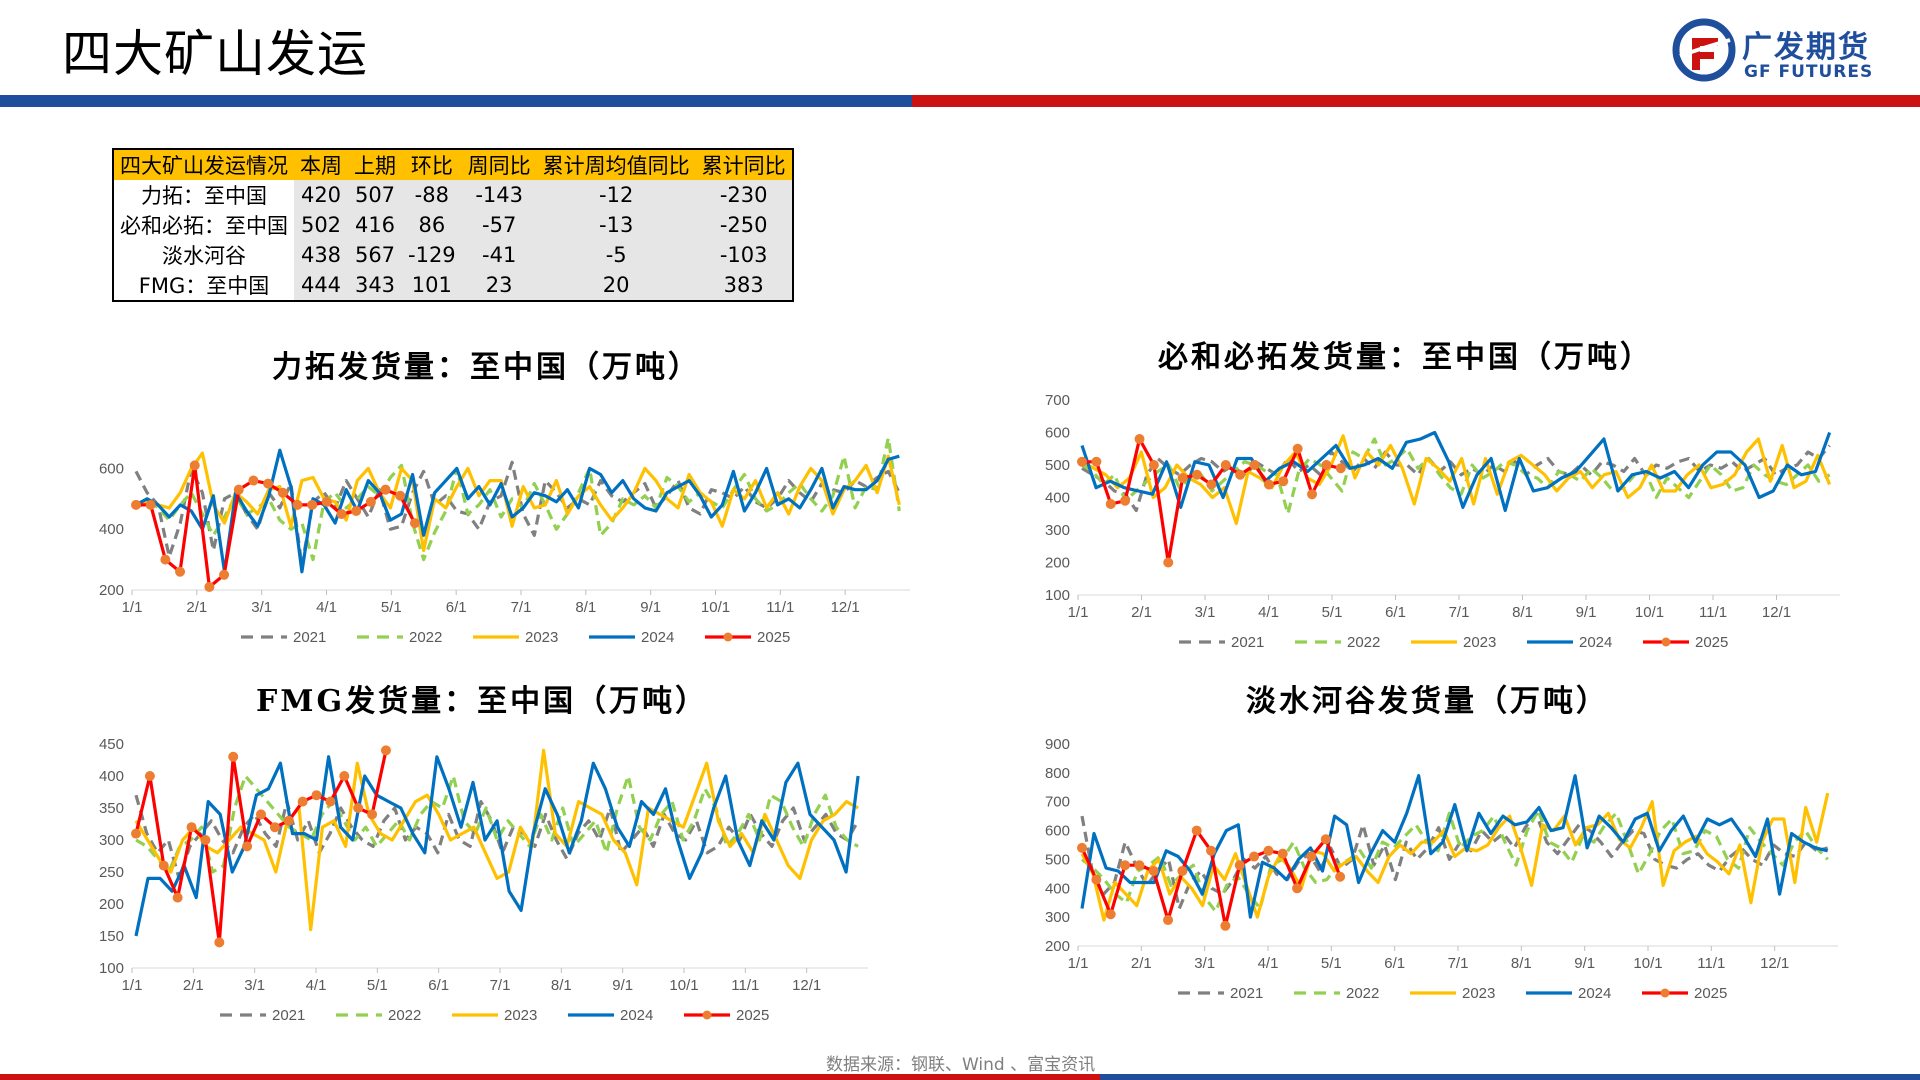 The width and height of the screenshot is (1920, 1080). What do you see at coordinates (961, 1065) in the screenshot?
I see `data-source-note: 数据来源：钢联、Wind 、富宝资讯` at bounding box center [961, 1065].